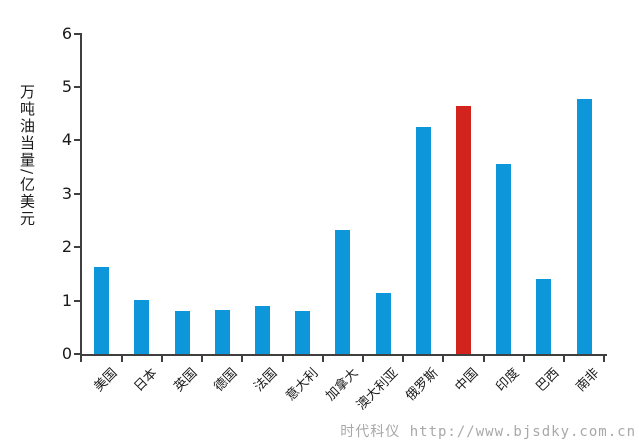 The height and width of the screenshot is (444, 639). I want to click on x-axis-label: 俄罗斯, so click(422, 385).